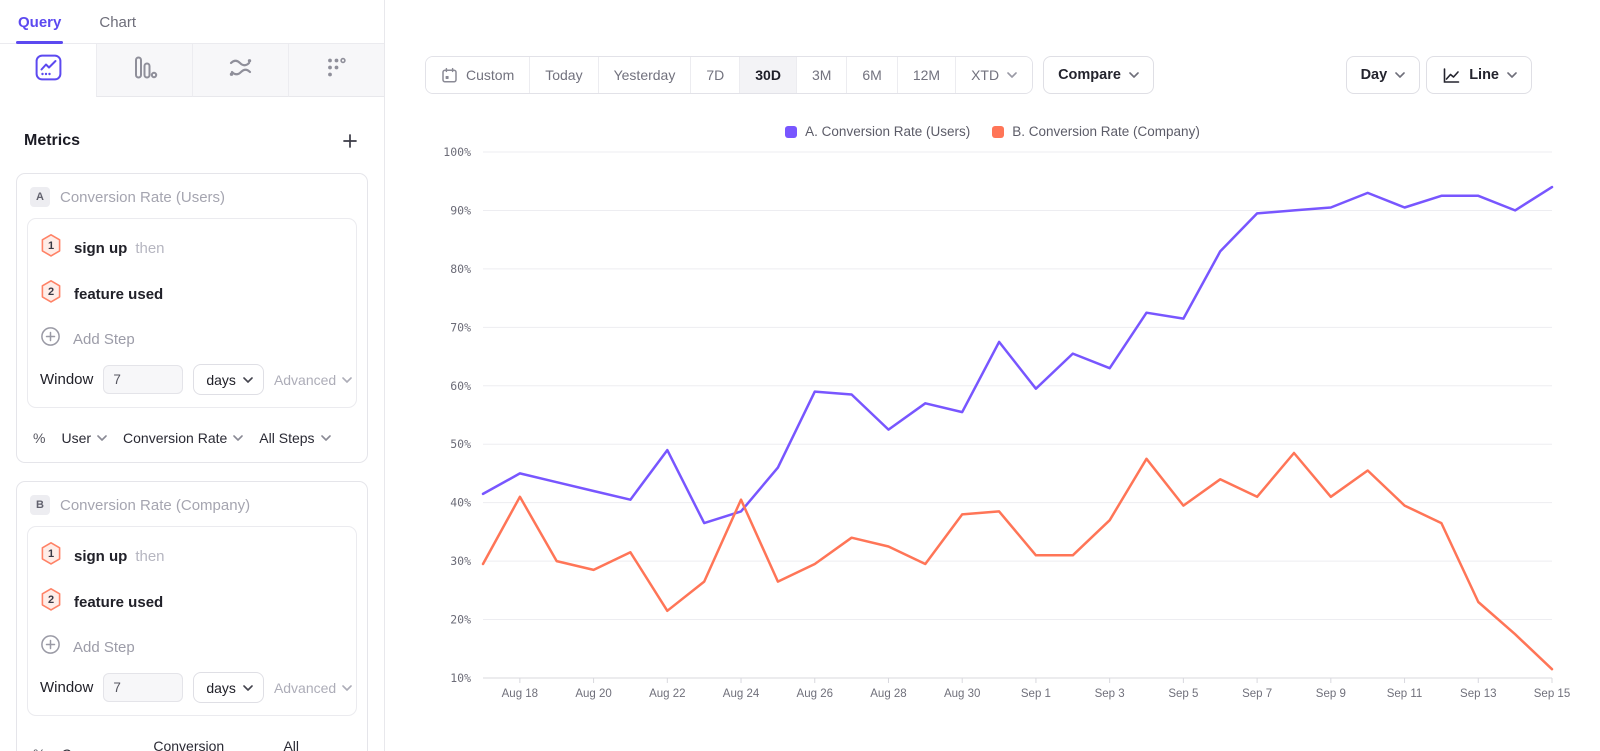  Describe the element at coordinates (644, 75) in the screenshot. I see `date-range-yesterday: Yesterday` at that location.